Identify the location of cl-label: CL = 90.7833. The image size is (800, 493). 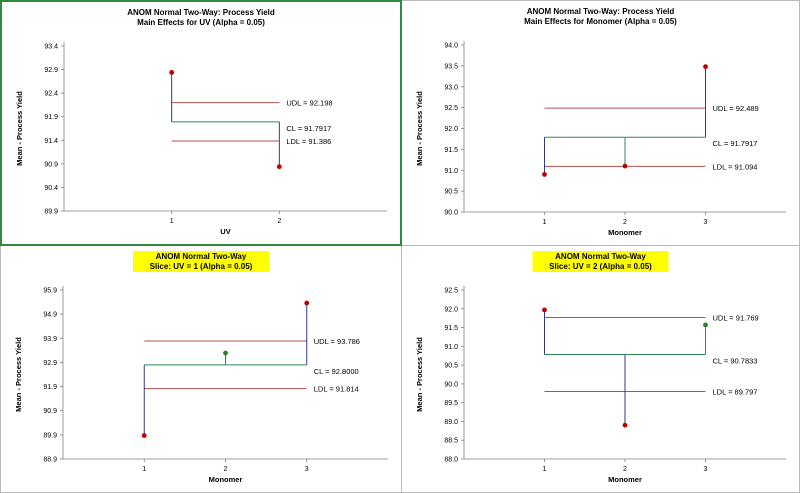
(735, 360).